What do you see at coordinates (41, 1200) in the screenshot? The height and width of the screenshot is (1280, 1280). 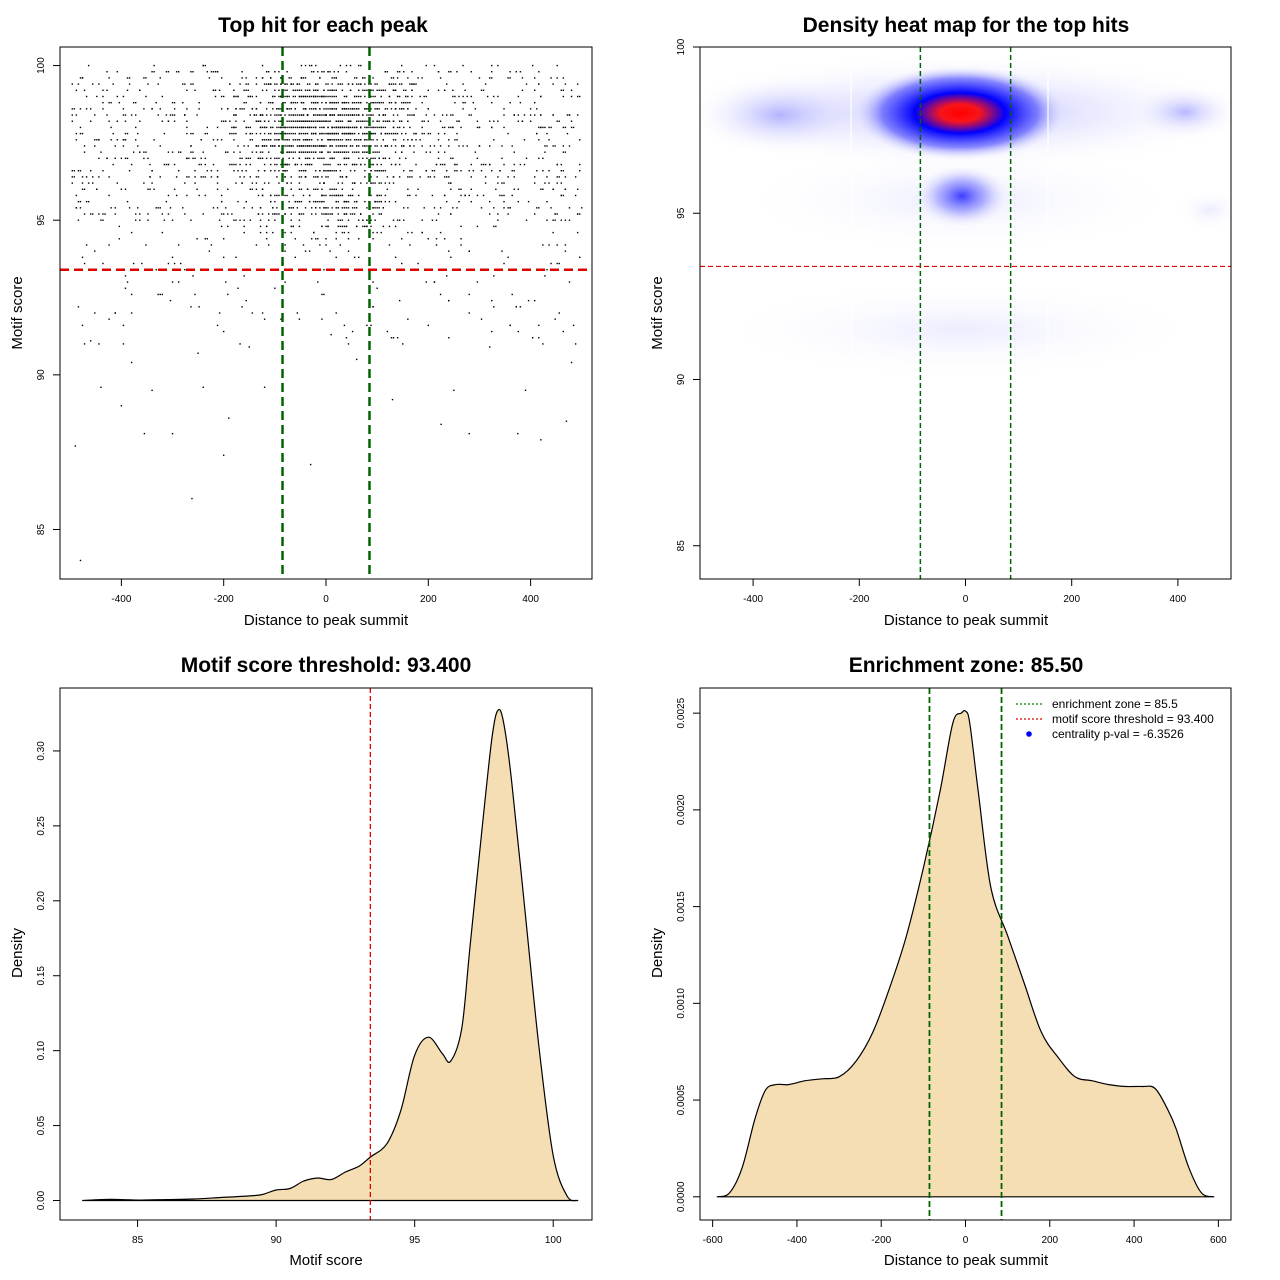 I see `score-y-tick-label: 0.00` at bounding box center [41, 1200].